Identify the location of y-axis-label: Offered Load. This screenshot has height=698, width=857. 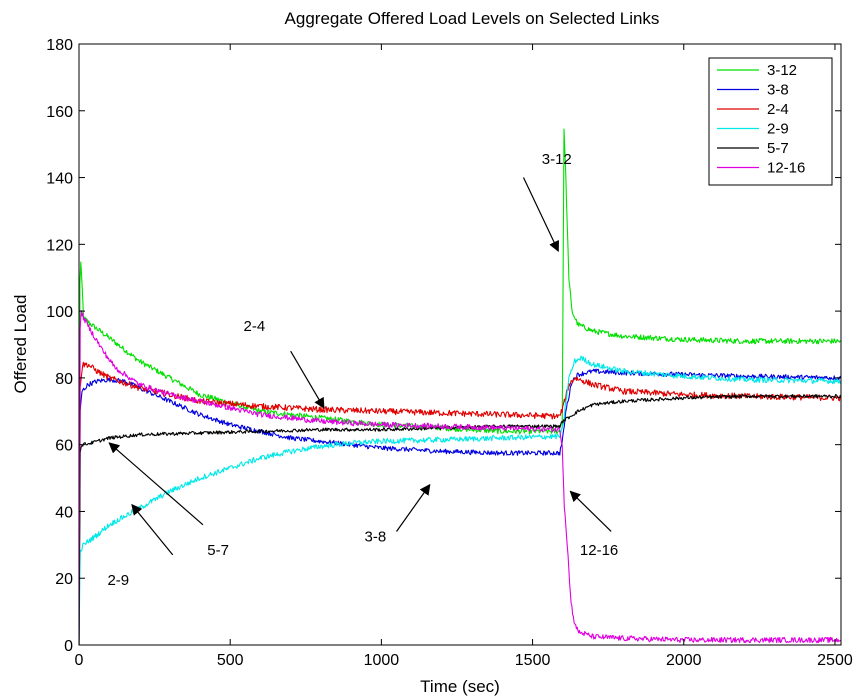
(20, 344).